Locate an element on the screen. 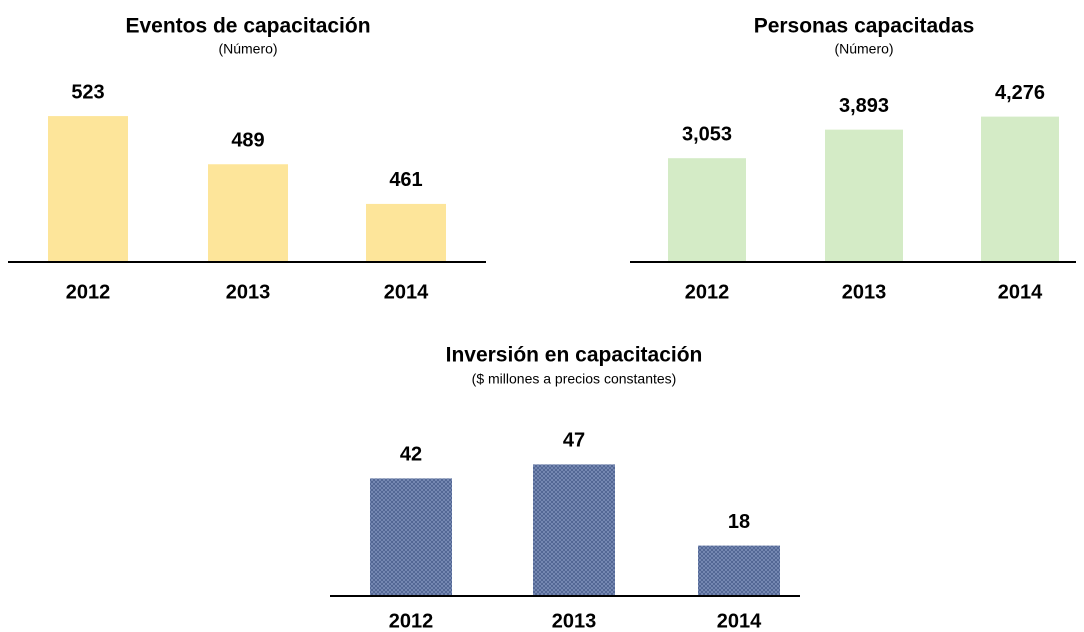 The image size is (1084, 632). value-label: 461 is located at coordinates (405, 180).